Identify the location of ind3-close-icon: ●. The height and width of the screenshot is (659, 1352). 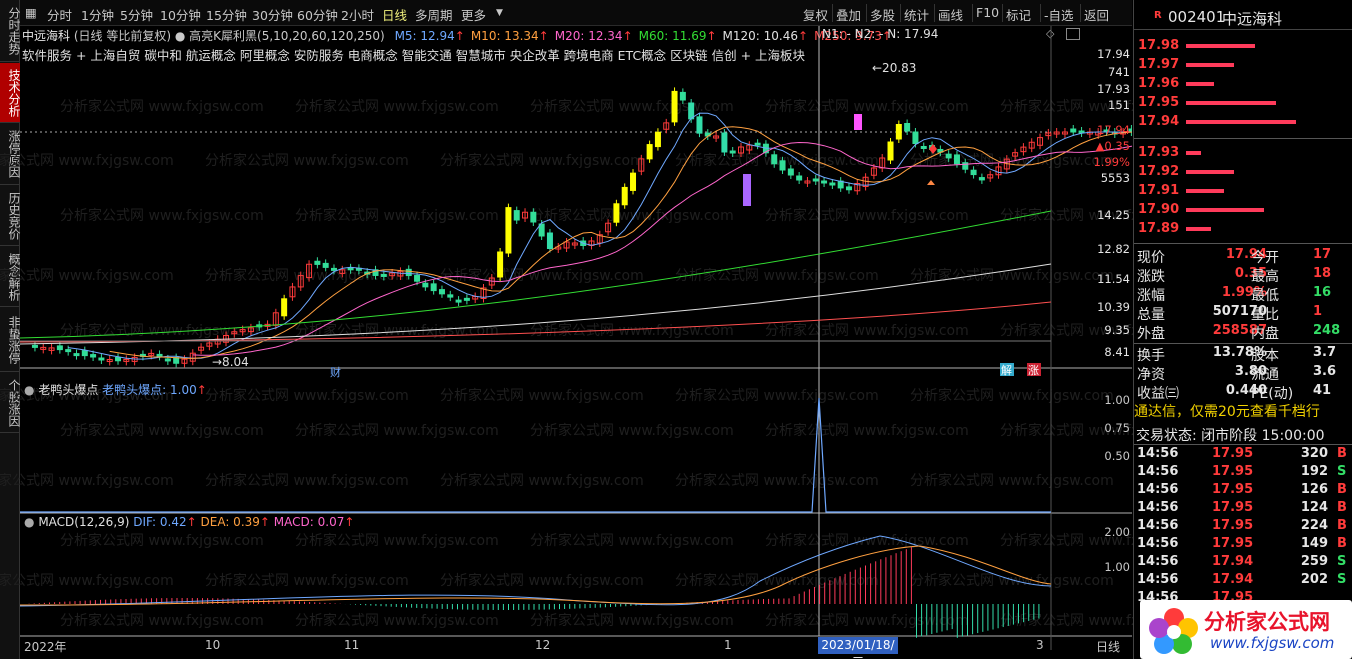
(29, 522).